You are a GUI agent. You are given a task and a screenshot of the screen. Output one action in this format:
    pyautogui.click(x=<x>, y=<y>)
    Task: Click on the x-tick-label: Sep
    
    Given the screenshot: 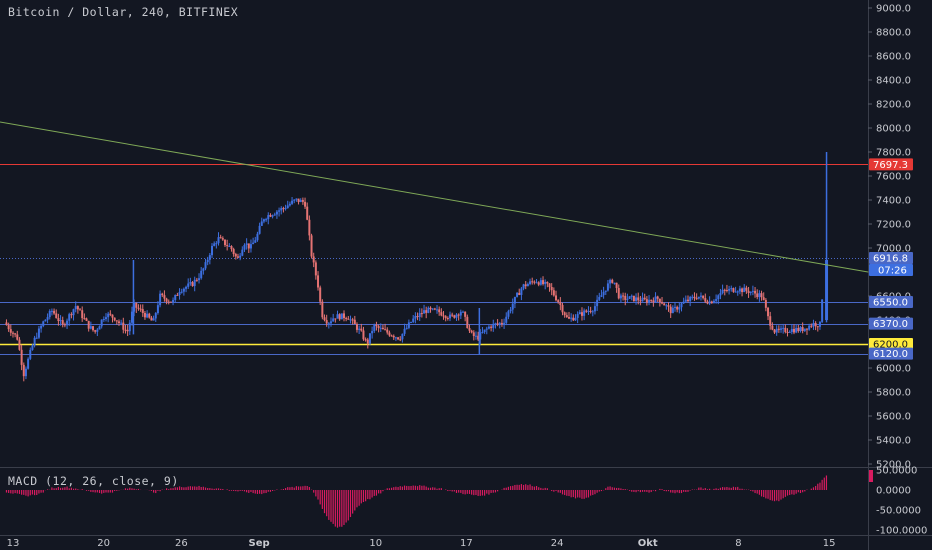 What is the action you would take?
    pyautogui.click(x=259, y=543)
    